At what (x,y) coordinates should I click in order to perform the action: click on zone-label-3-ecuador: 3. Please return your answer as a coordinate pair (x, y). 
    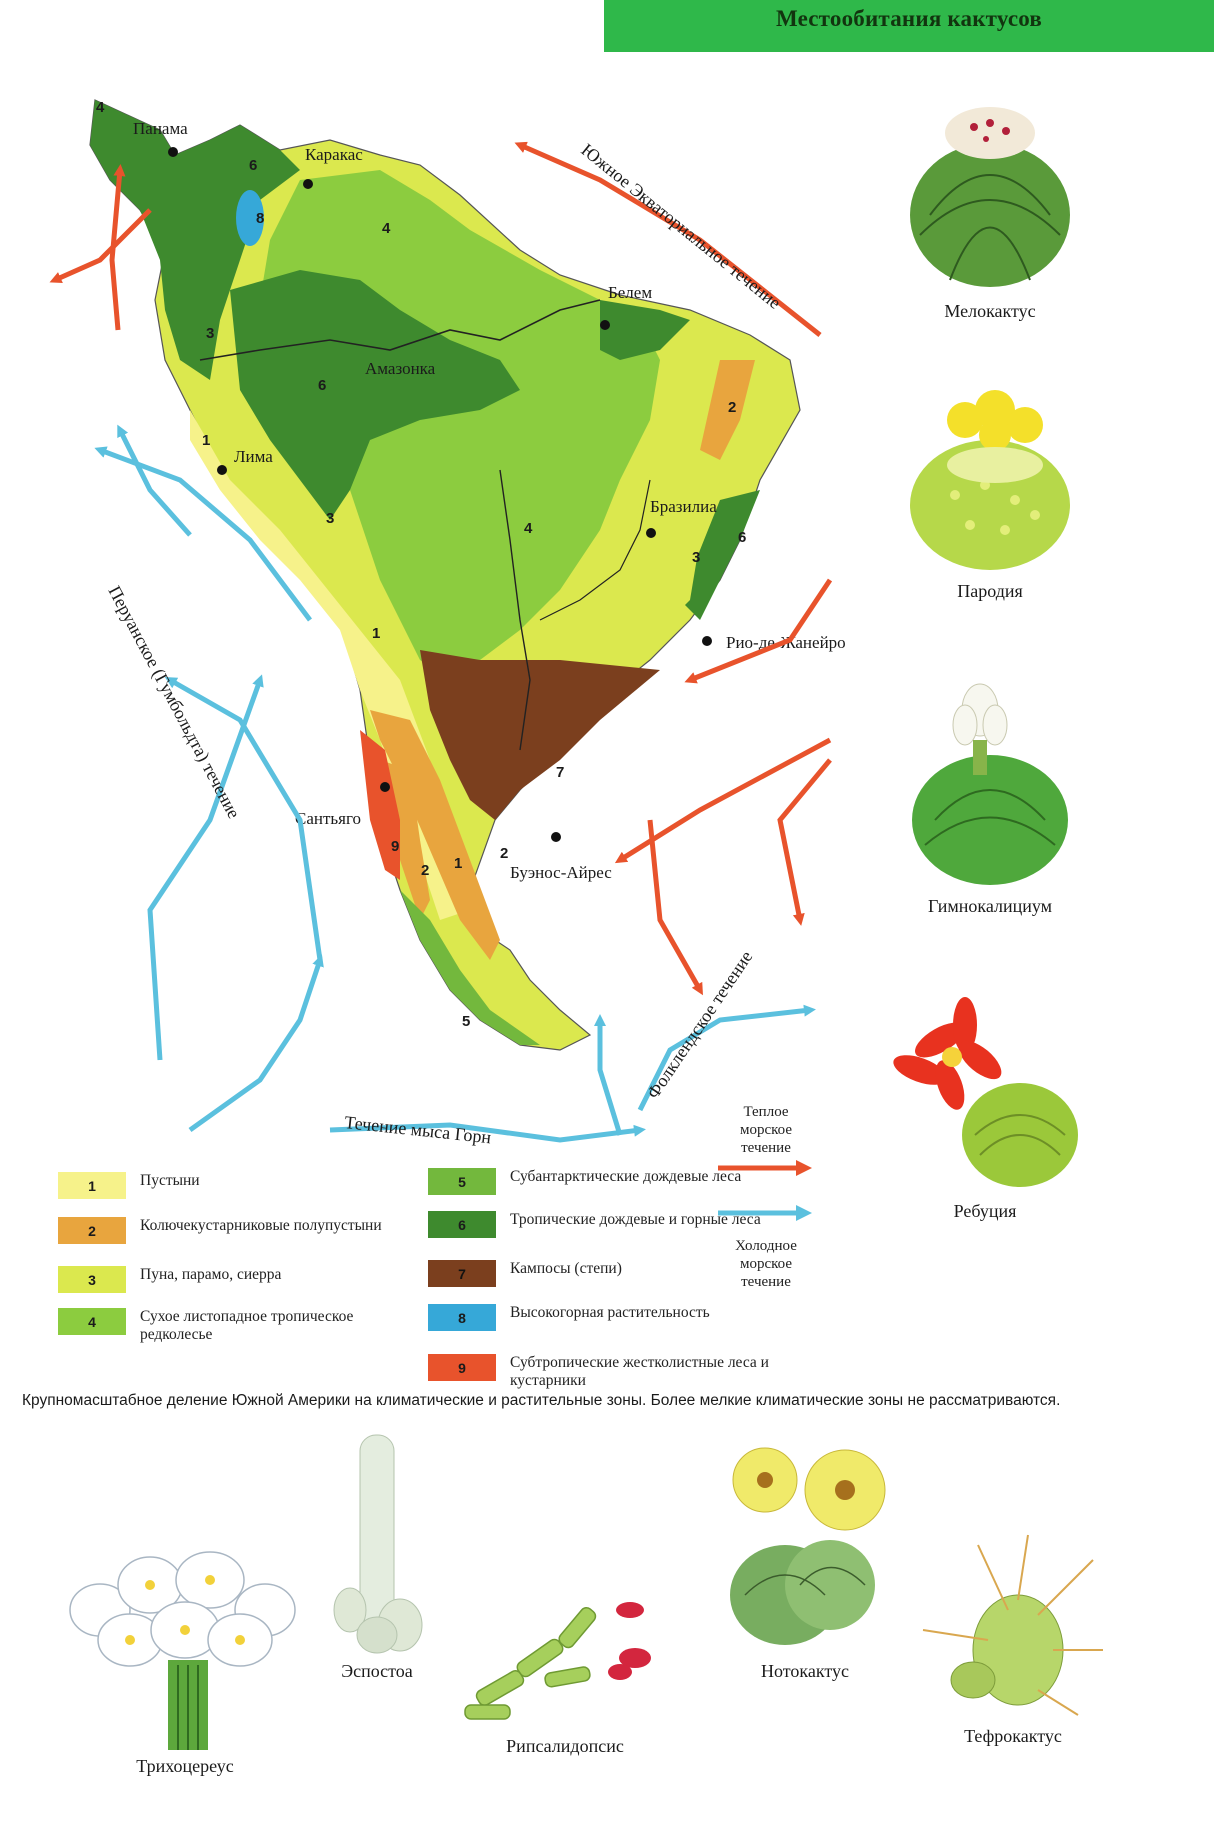
    Looking at the image, I should click on (210, 333).